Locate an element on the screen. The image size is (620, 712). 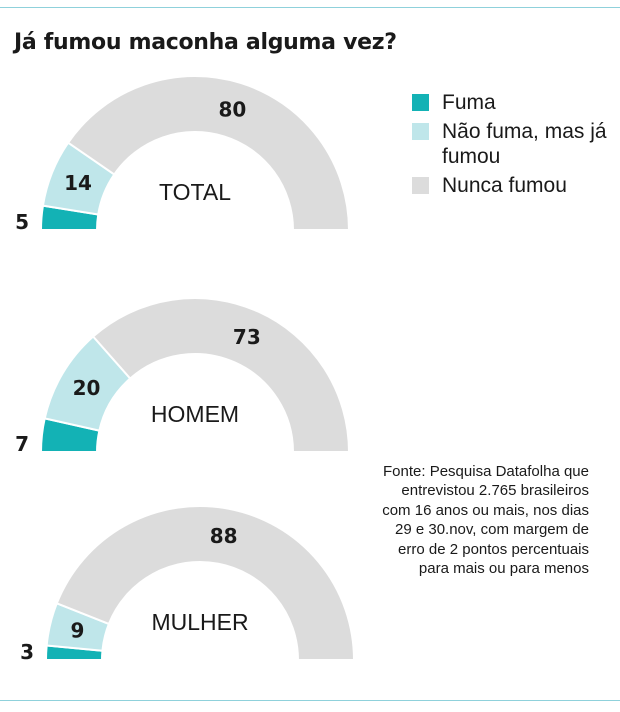
legend-label-nao-fuma: Não fuma, mas já fumou is located at coordinates (524, 144).